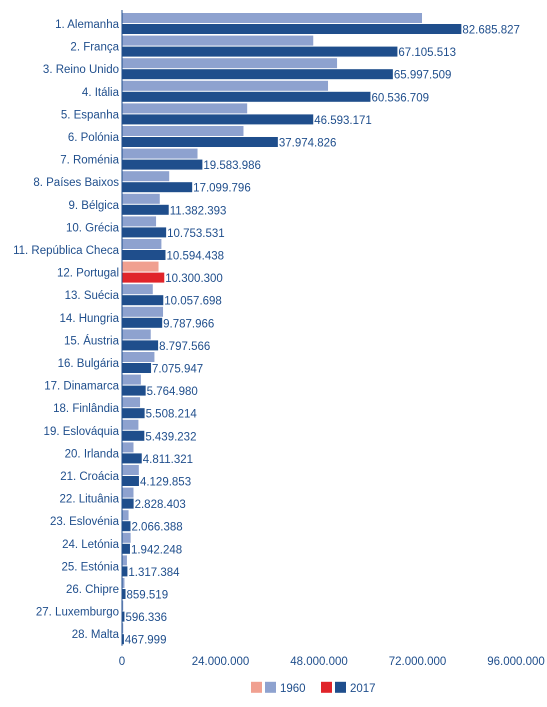 This screenshot has height=707, width=547. Describe the element at coordinates (177, 370) in the screenshot. I see `value-label: 7.075.947` at that location.